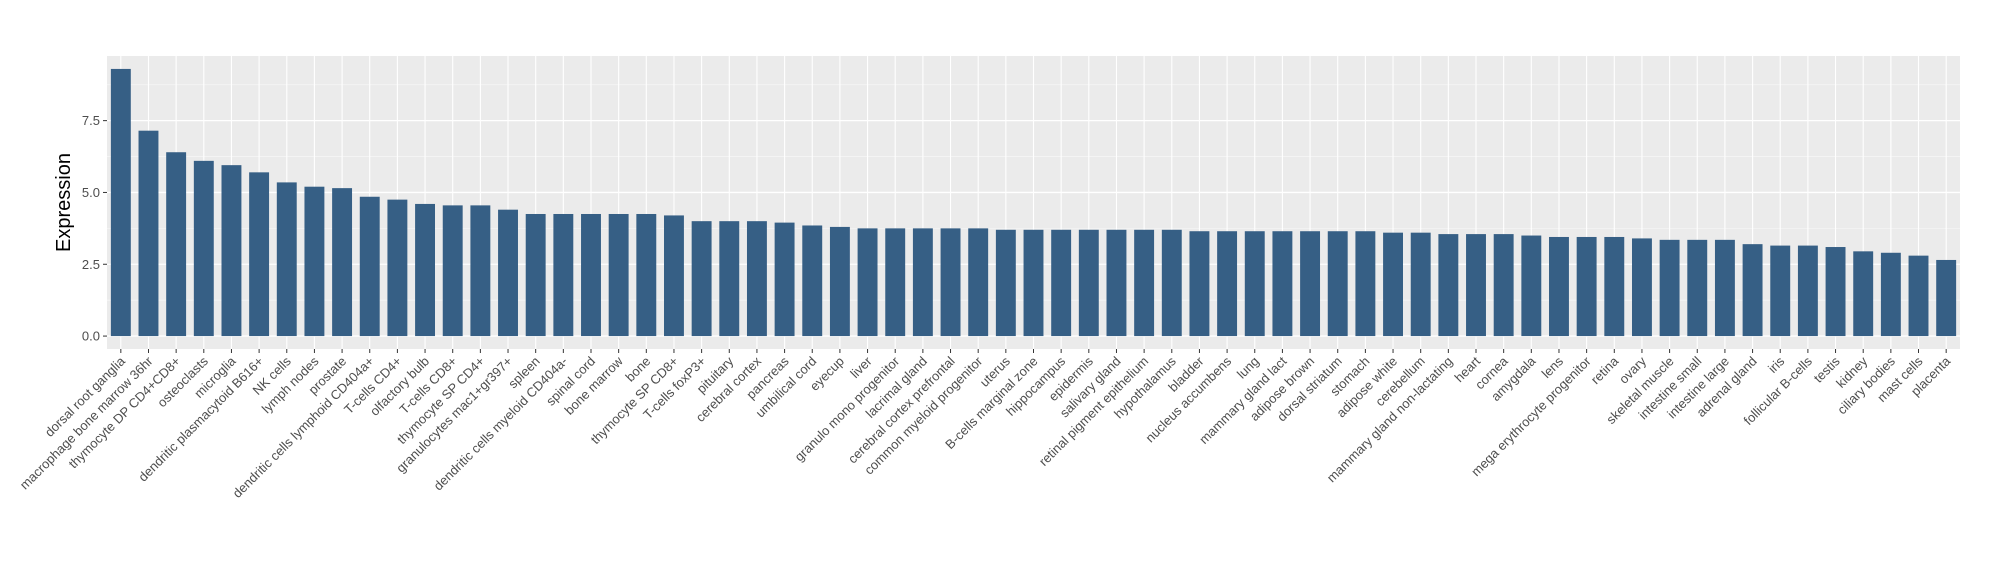 Image resolution: width=2000 pixels, height=580 pixels. What do you see at coordinates (91, 192) in the screenshot?
I see `y-tick-label: 5.0` at bounding box center [91, 192].